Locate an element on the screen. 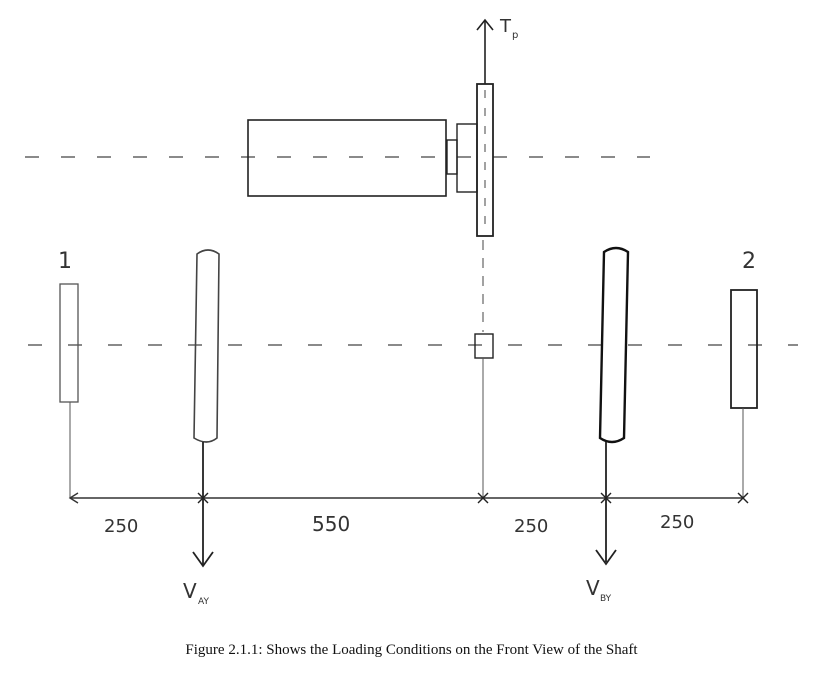 The height and width of the screenshot is (682, 823). dimension-value-4: 250 is located at coordinates (677, 522).